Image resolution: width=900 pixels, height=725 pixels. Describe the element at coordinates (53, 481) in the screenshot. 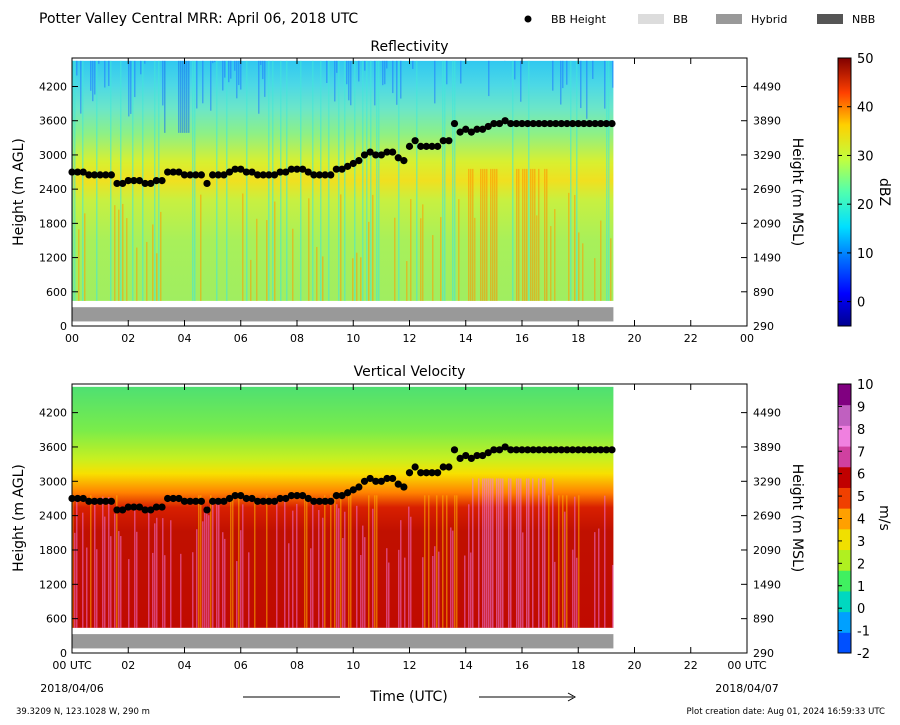

I see `y-tick-label: 3000` at that location.